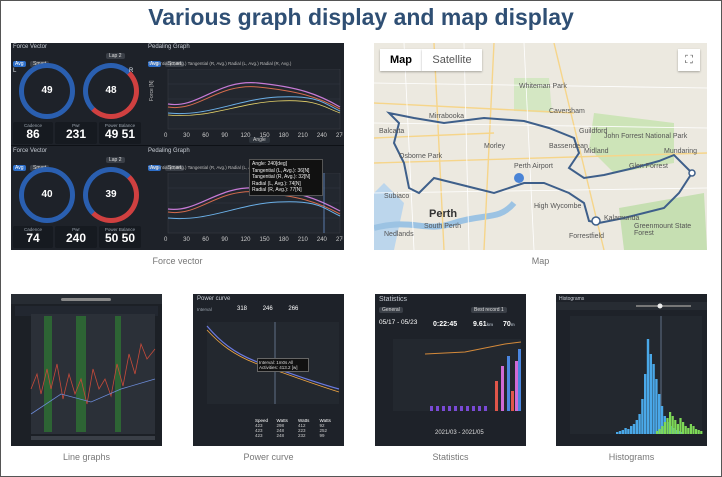 The height and width of the screenshot is (477, 722). Describe the element at coordinates (543, 86) in the screenshot. I see `map-place-label: Whiteman Park` at that location.